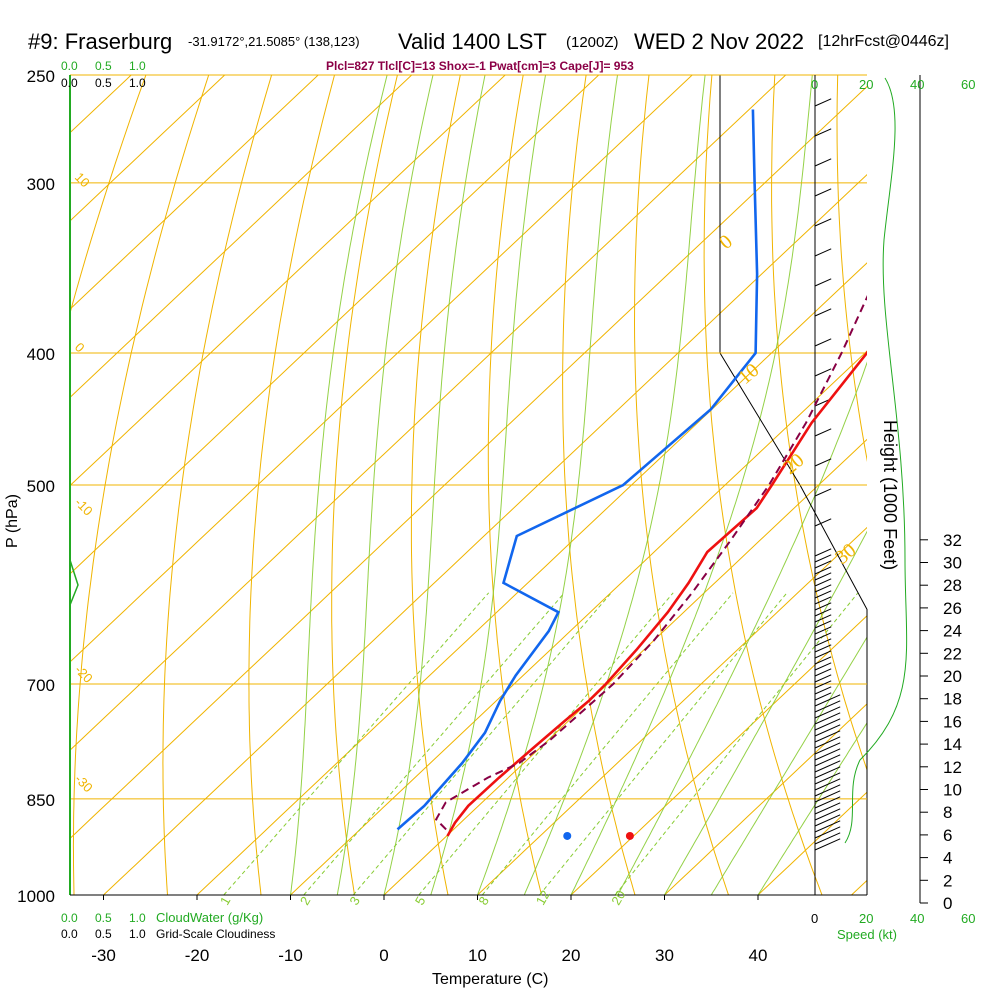 This screenshot has width=1000, height=1000. I want to click on temperature-tick-label: -20, so click(197, 955).